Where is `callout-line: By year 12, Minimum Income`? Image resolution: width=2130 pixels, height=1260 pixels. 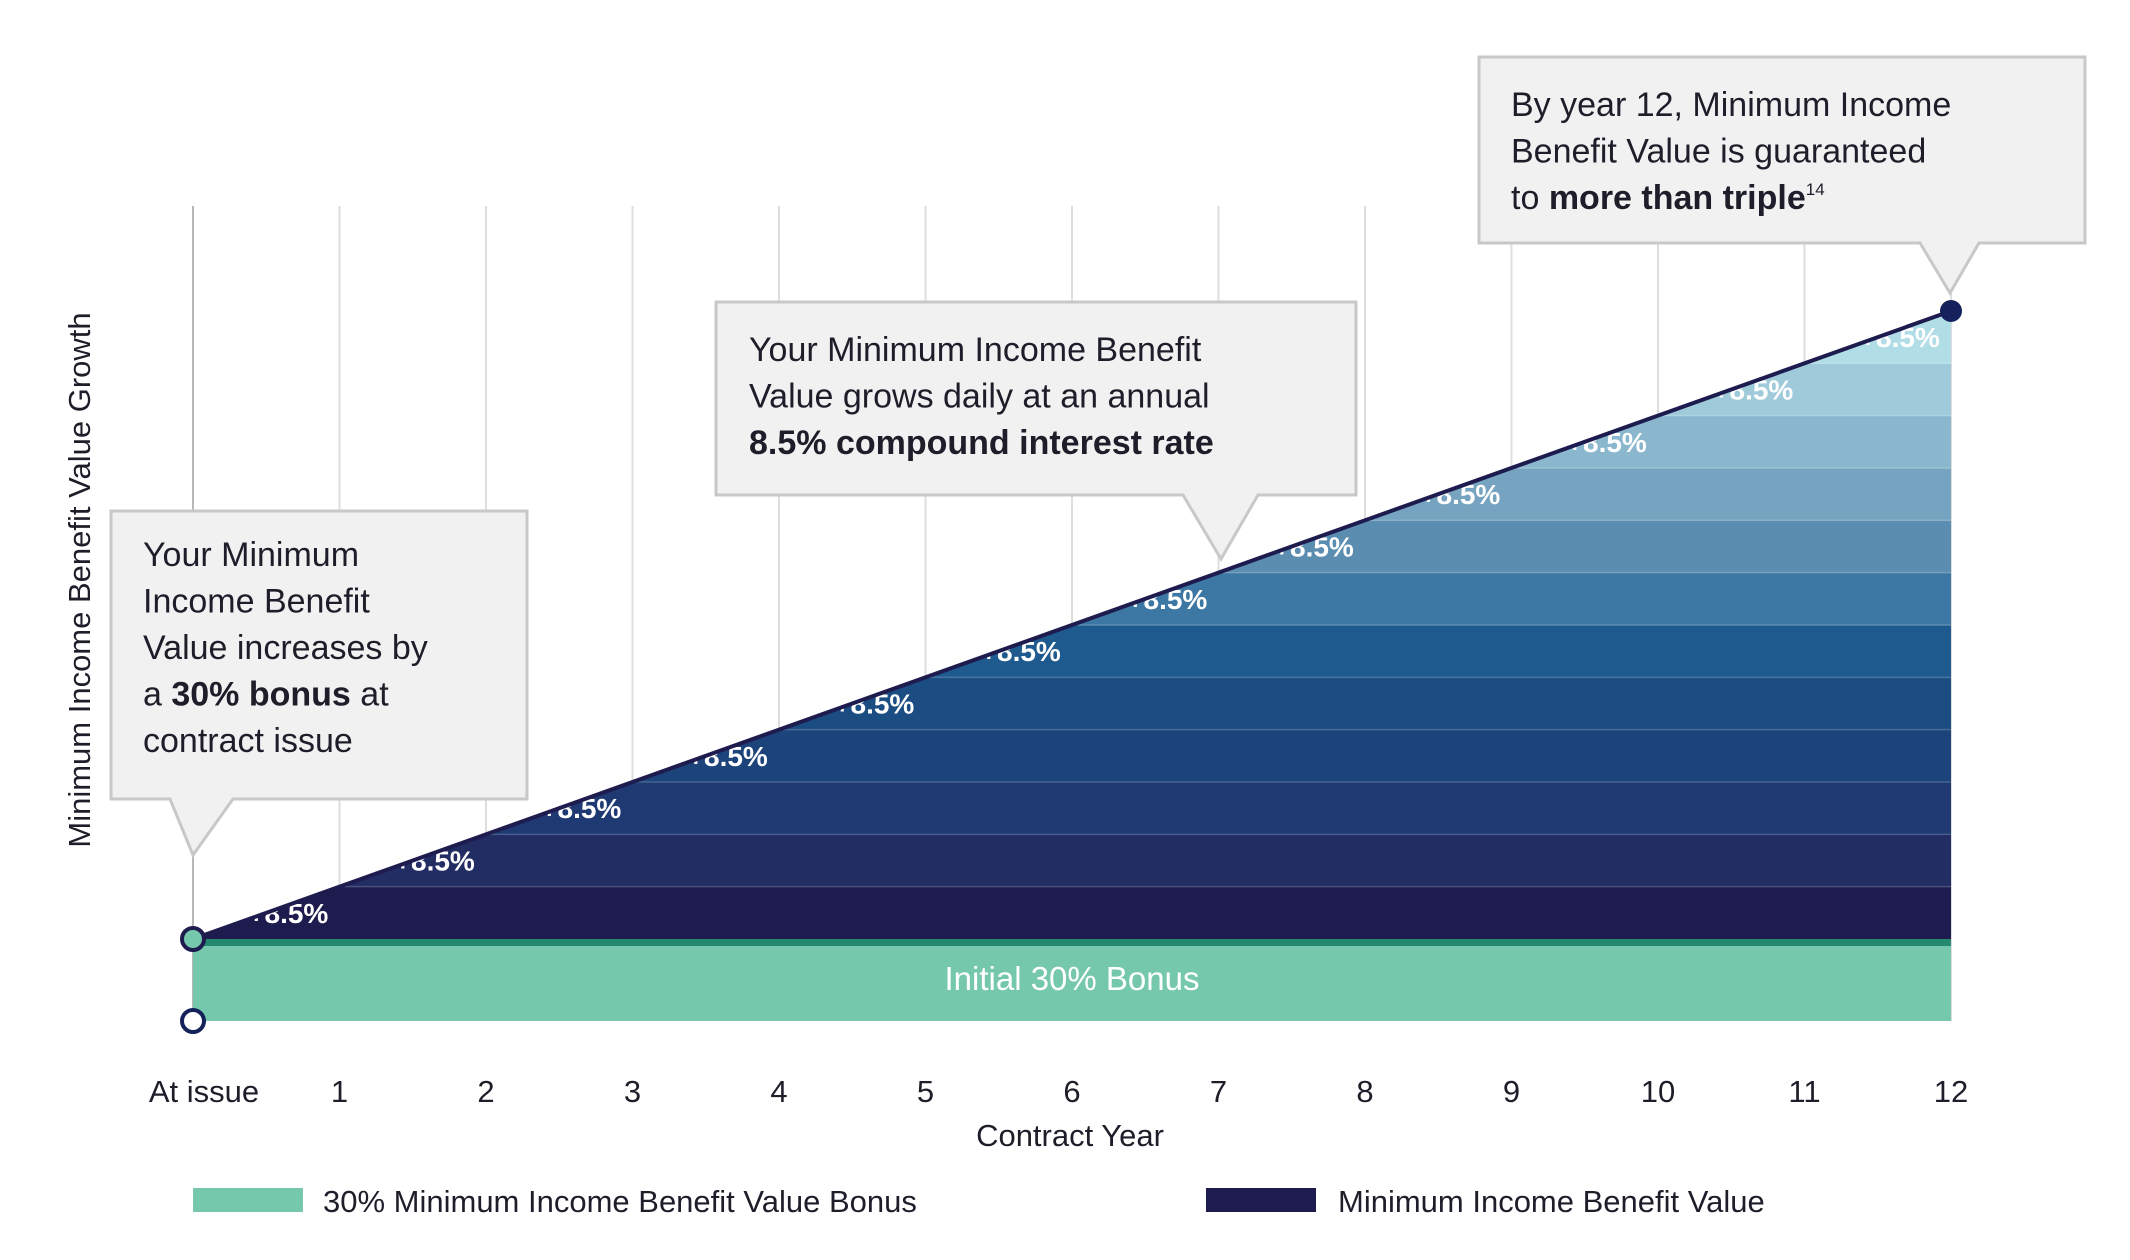 callout-line: By year 12, Minimum Income is located at coordinates (1731, 105).